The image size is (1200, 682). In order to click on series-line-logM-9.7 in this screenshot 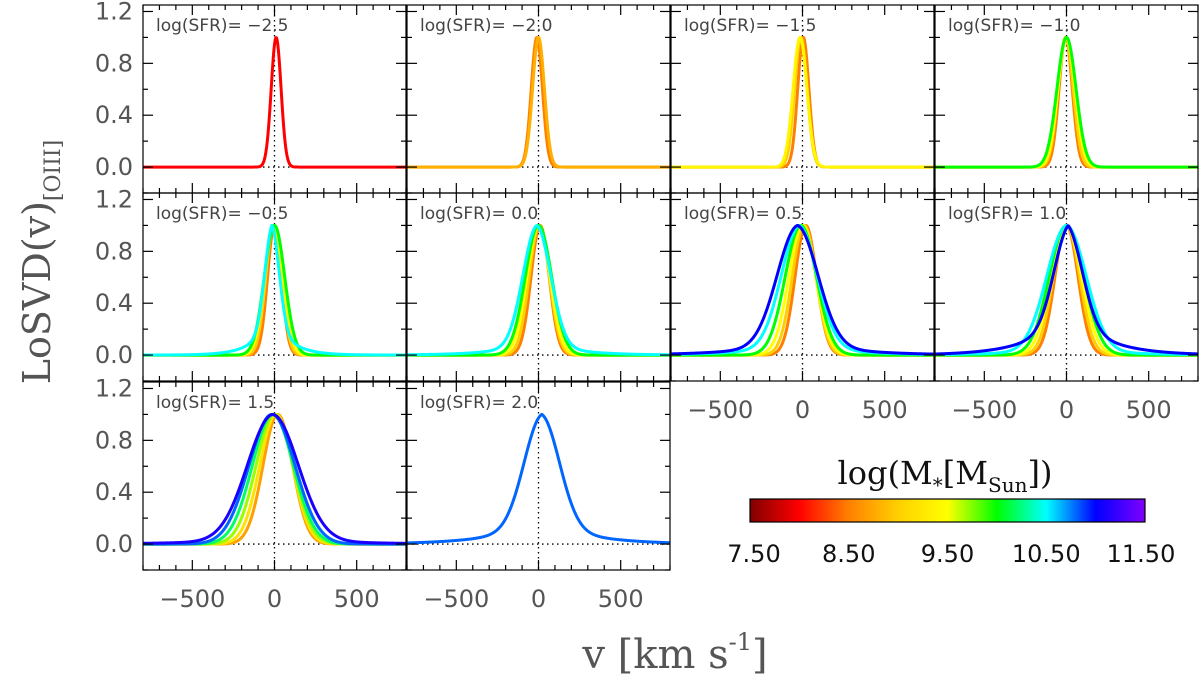, I will do `click(274, 479)`.